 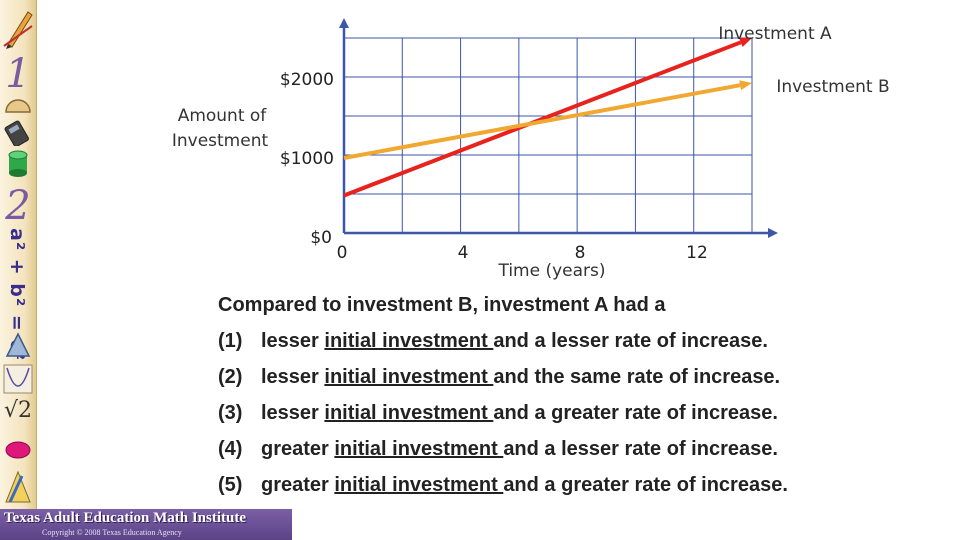 I want to click on option-number: (5), so click(x=230, y=485).